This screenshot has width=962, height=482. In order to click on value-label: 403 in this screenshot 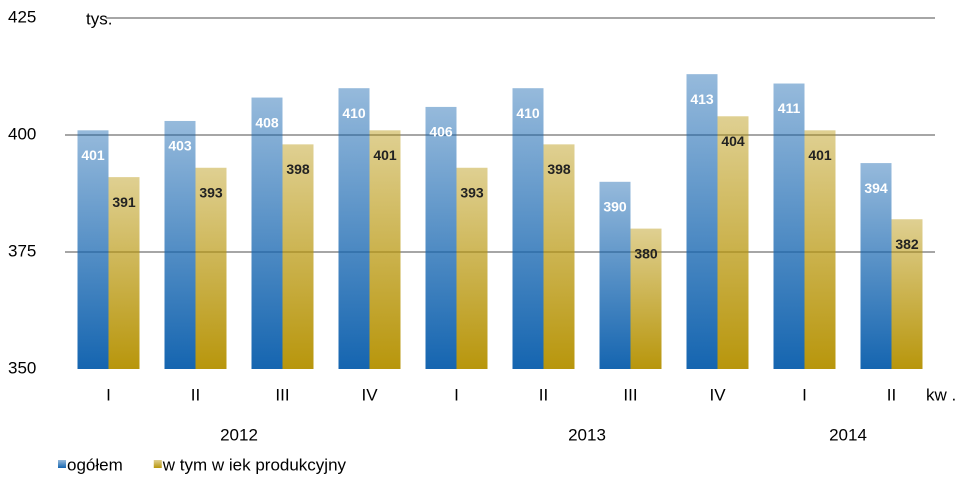, I will do `click(180, 146)`.